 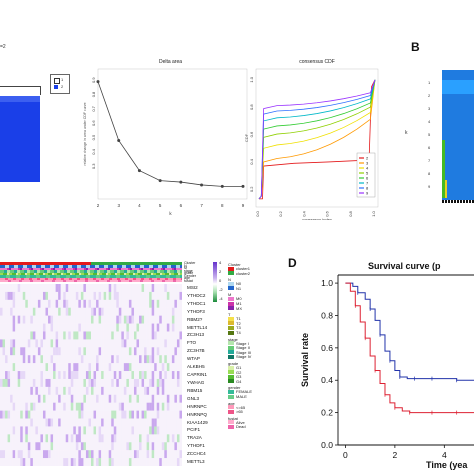 What do you see at coordinates (429, 173) in the screenshot?
I see `panel-b-row-label: 8` at bounding box center [429, 173].